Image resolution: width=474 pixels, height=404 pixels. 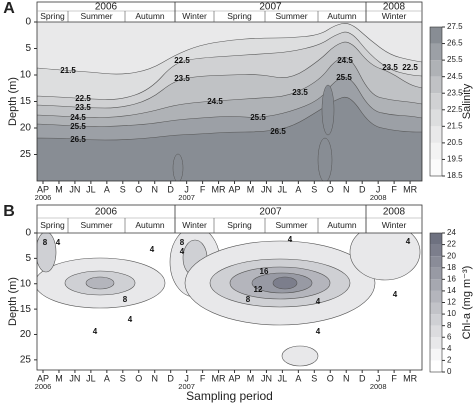 What do you see at coordinates (9, 8) in the screenshot?
I see `panel-label: A` at bounding box center [9, 8].